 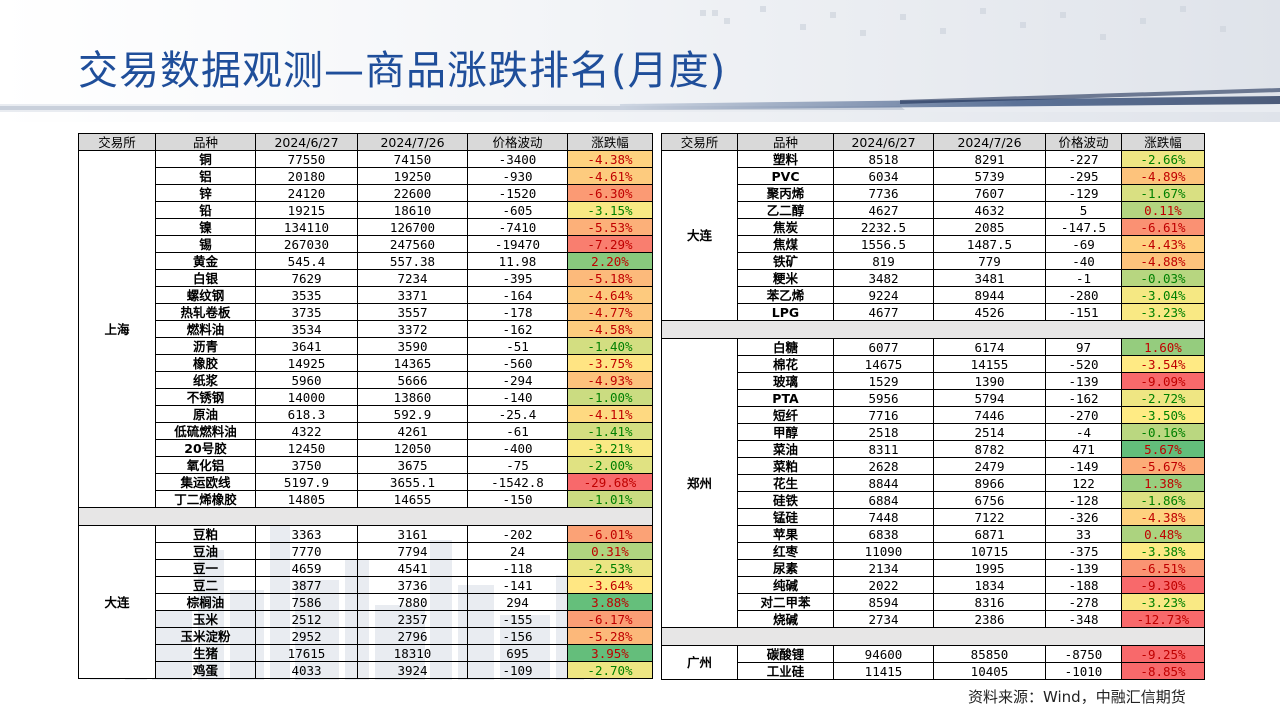 What do you see at coordinates (785, 585) in the screenshot?
I see `variety-cell: 纯碱` at bounding box center [785, 585].